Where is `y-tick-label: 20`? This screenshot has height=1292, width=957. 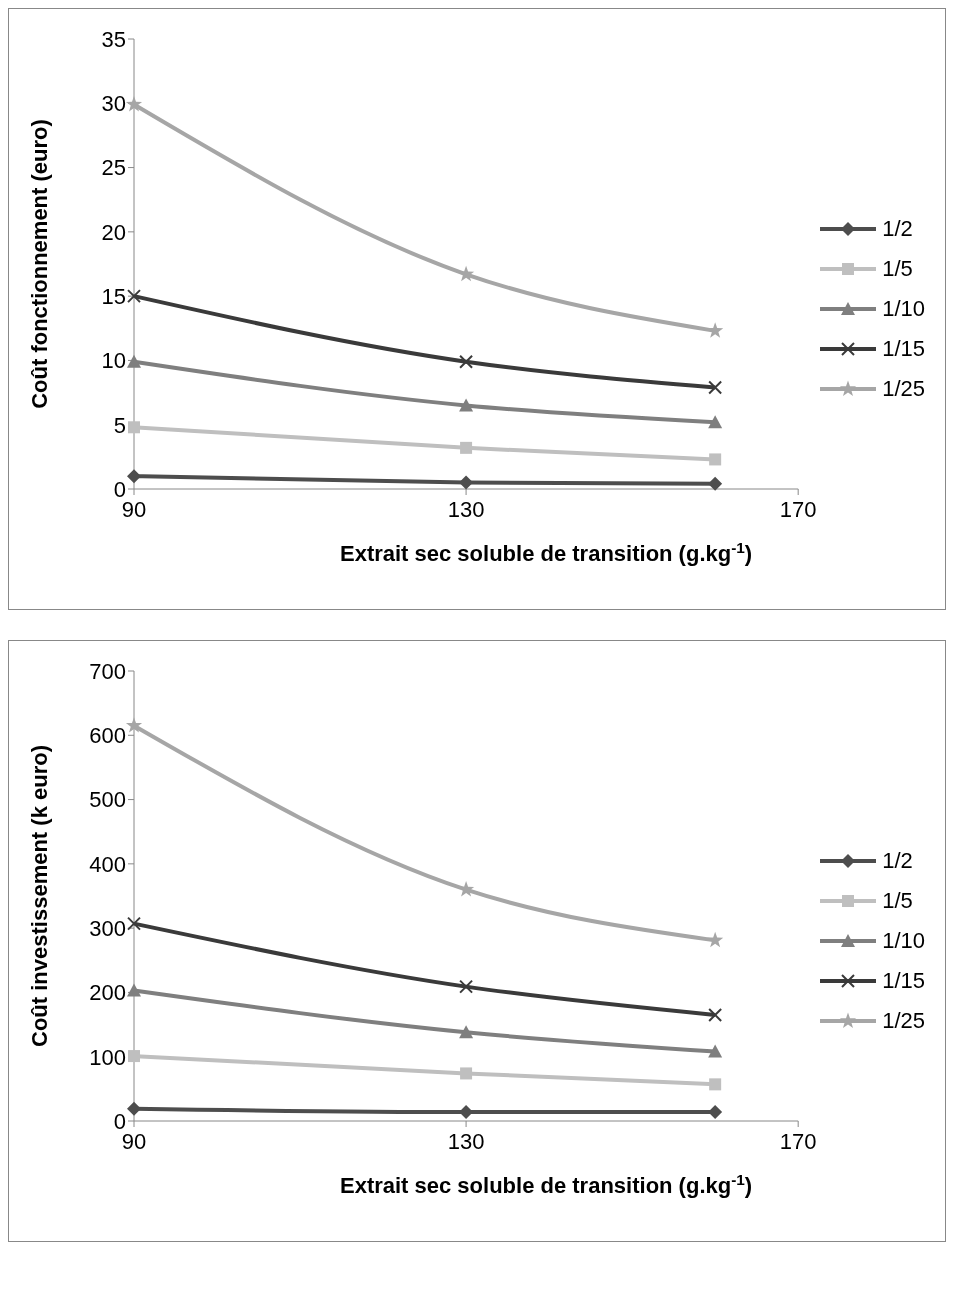 y-tick-label: 20 is located at coordinates (113, 232).